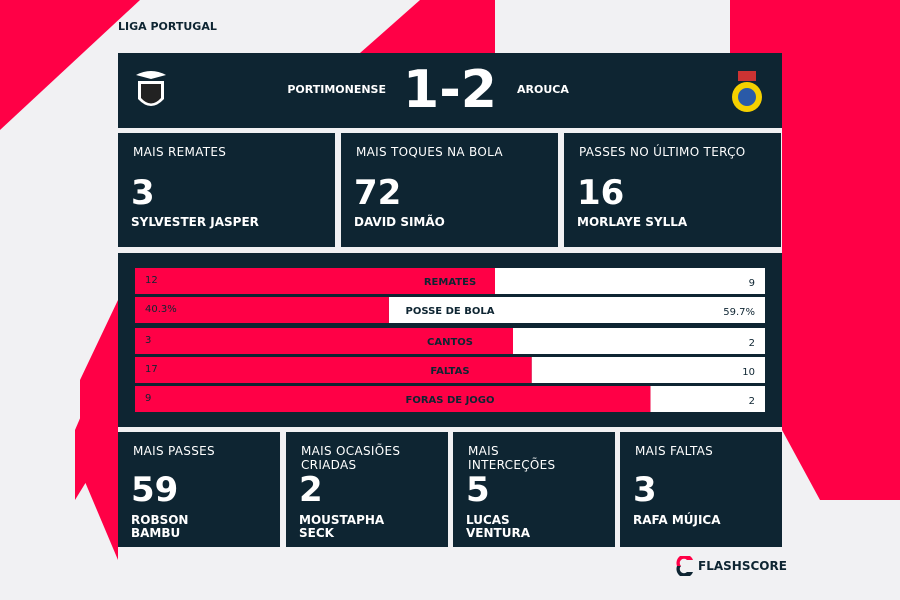 The width and height of the screenshot is (900, 600). What do you see at coordinates (180, 152) in the screenshot?
I see `card-title: MAIS REMATES` at bounding box center [180, 152].